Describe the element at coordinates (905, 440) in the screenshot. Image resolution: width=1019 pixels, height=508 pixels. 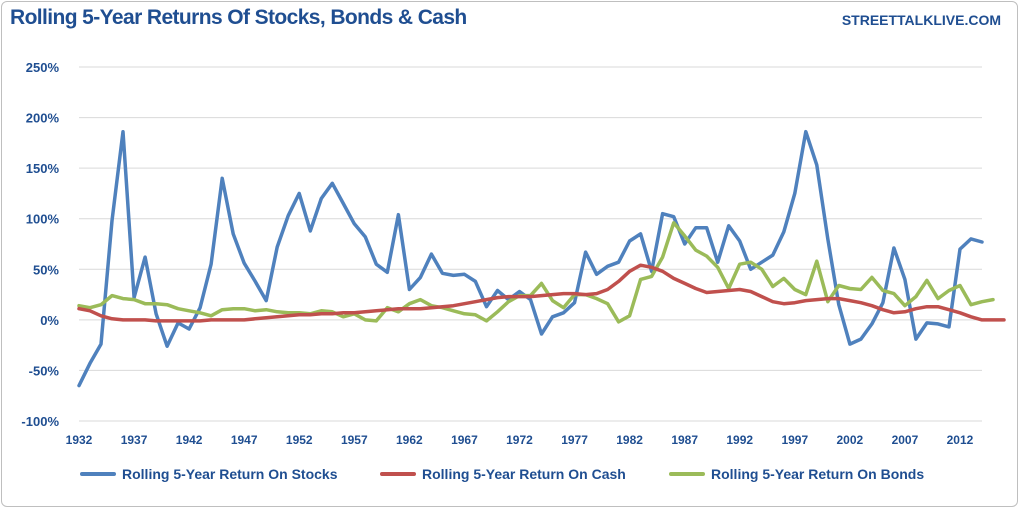
I see `x-tick-label: 2007` at that location.